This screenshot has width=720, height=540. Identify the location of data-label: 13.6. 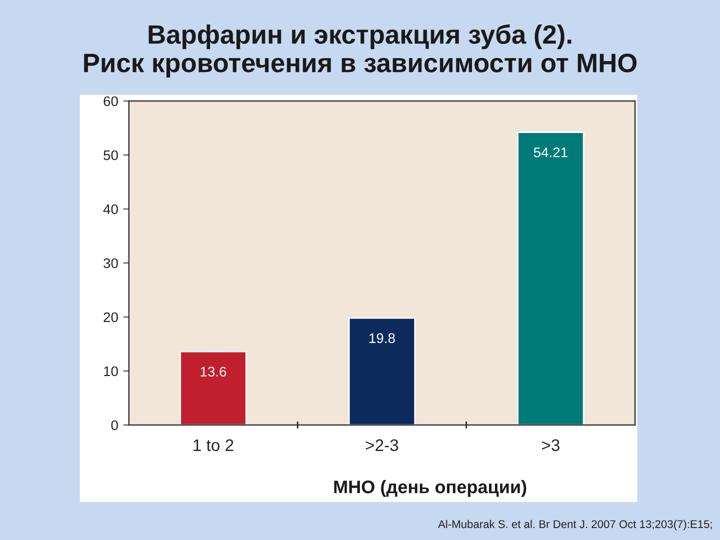
(213, 371).